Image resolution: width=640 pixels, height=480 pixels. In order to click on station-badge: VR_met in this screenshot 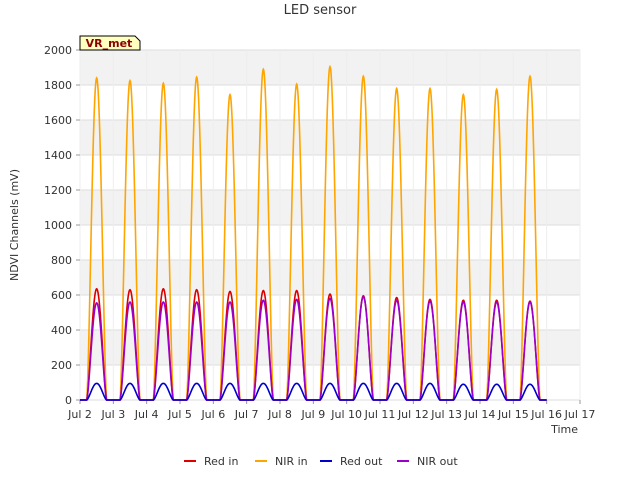, I will do `click(110, 43)`.